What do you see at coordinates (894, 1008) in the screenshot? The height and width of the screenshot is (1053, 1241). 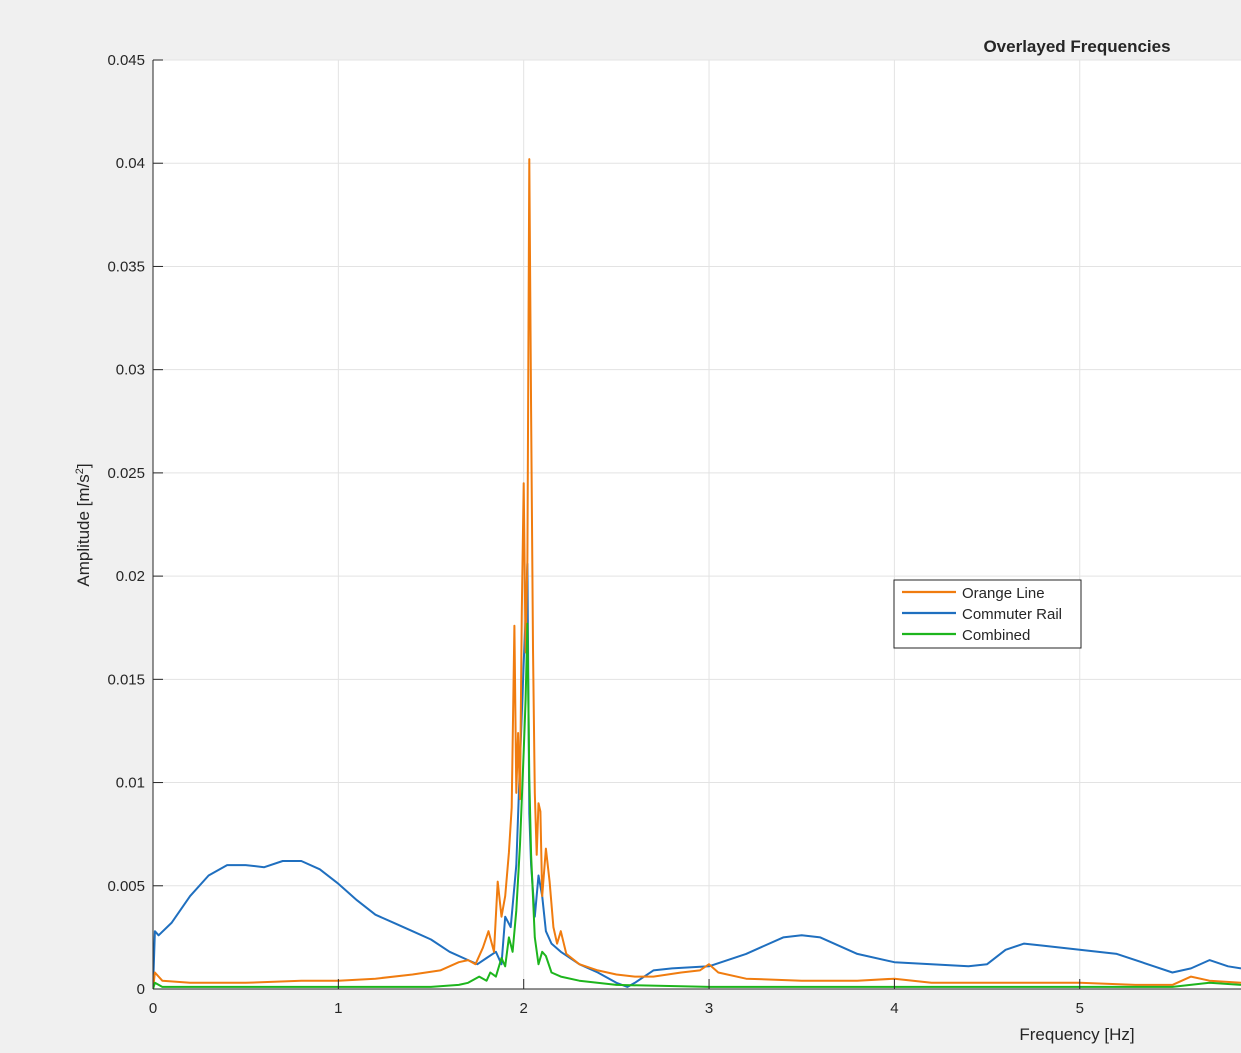 I see `x-tick-label: 4` at bounding box center [894, 1008].